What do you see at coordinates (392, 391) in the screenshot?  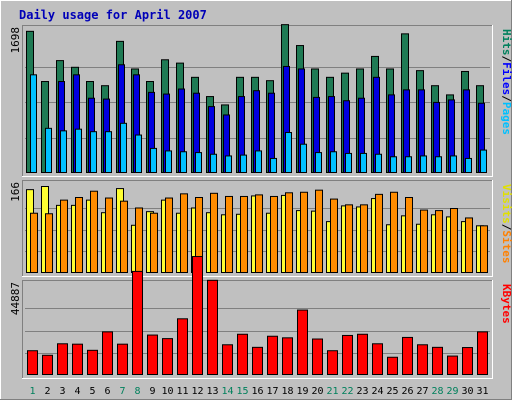 I see `x-tick-label: 25` at bounding box center [392, 391].